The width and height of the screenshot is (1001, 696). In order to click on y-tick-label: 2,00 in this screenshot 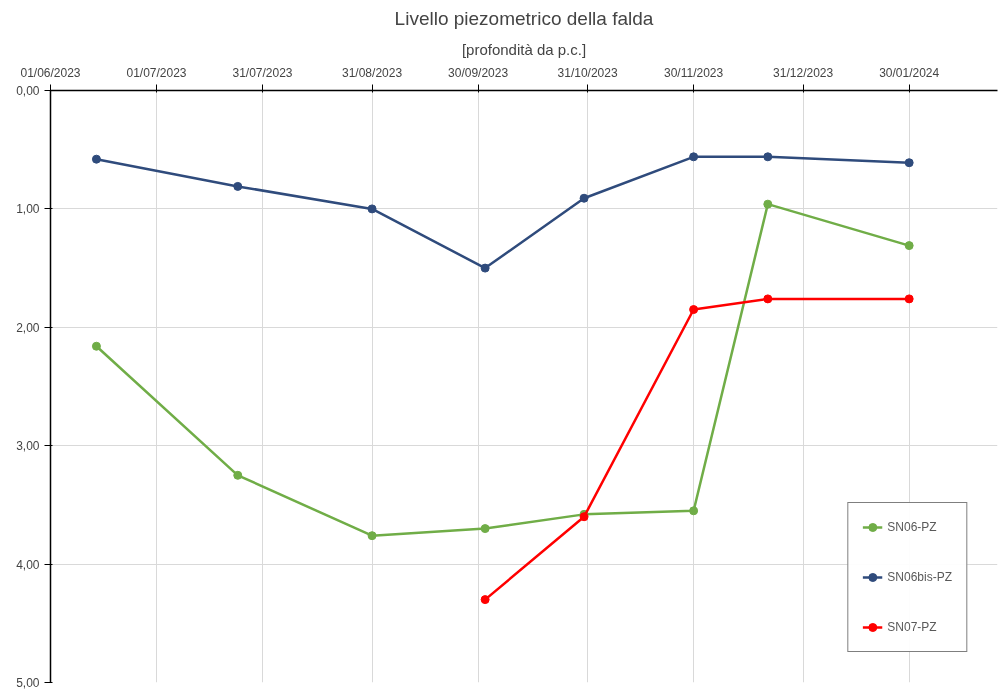, I will do `click(28, 327)`.